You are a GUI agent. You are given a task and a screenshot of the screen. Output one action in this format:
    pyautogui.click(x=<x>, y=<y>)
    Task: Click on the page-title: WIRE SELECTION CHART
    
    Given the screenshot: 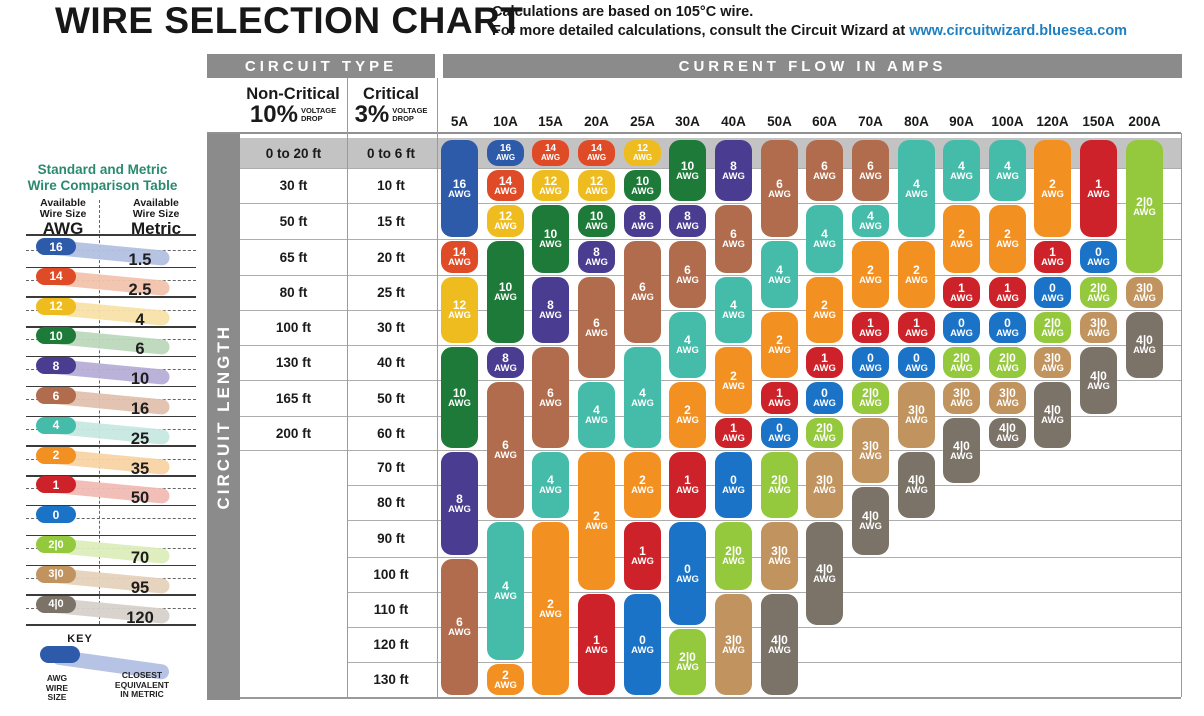 What is the action you would take?
    pyautogui.click(x=289, y=20)
    